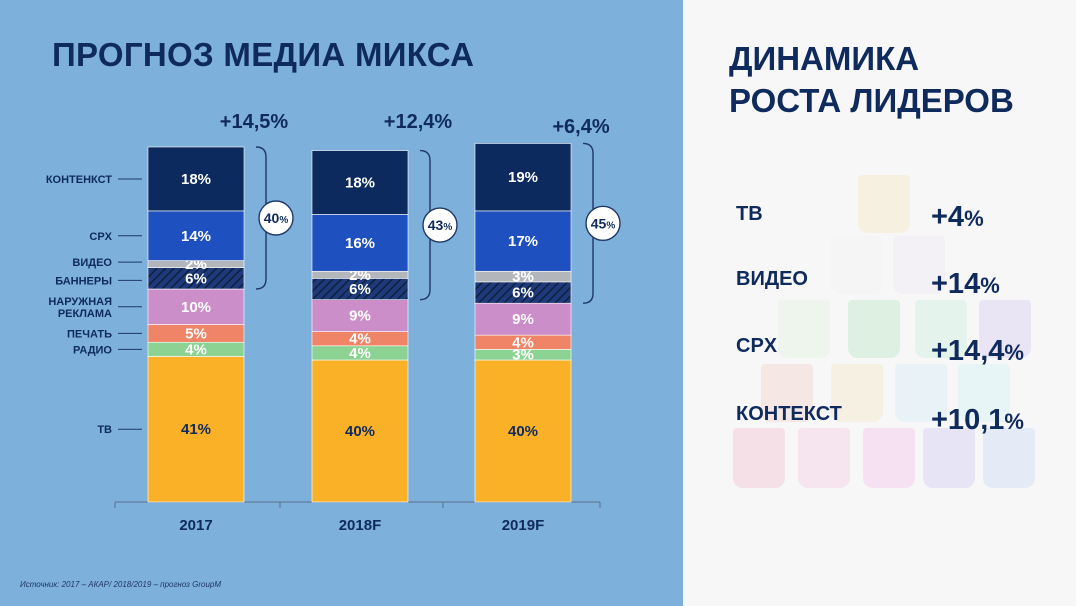 This screenshot has height=606, width=1076. Describe the element at coordinates (272, 218) in the screenshot. I see `digital-share-value: 40` at that location.